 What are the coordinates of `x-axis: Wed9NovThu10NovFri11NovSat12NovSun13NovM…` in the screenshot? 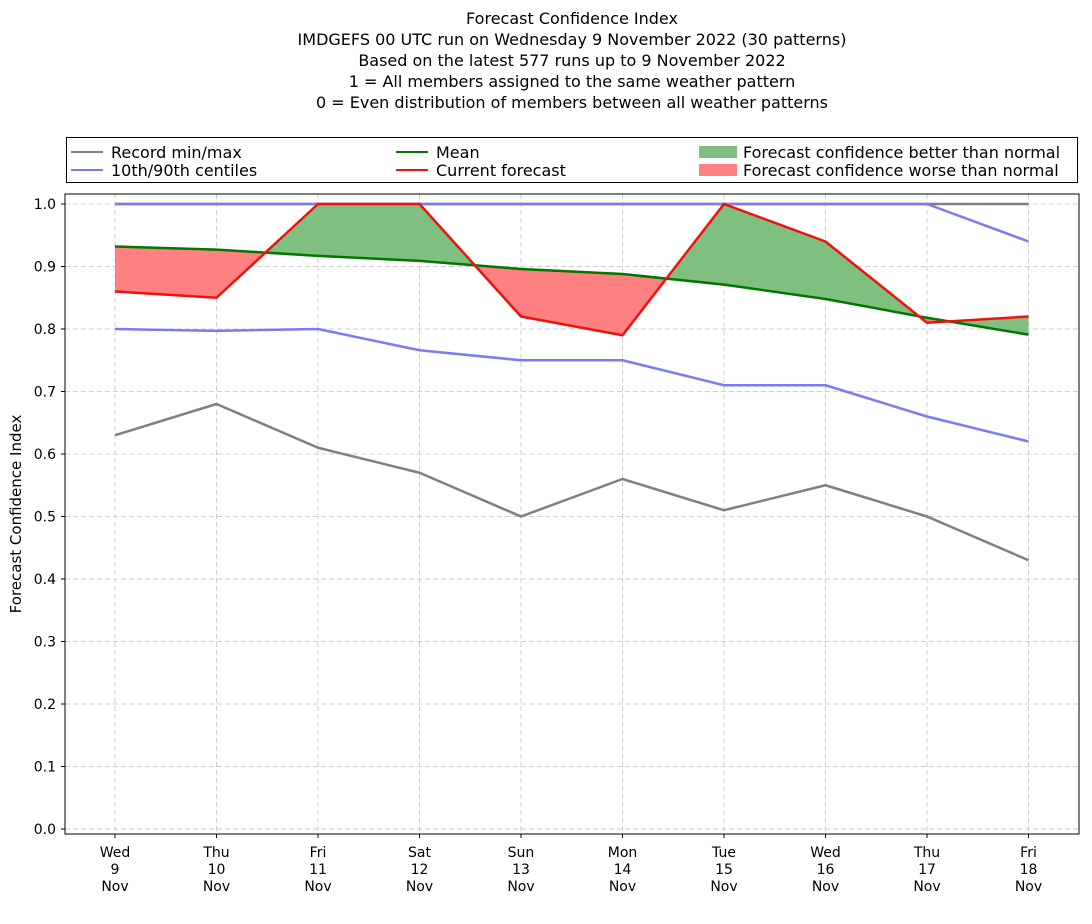 It's located at (571, 864).